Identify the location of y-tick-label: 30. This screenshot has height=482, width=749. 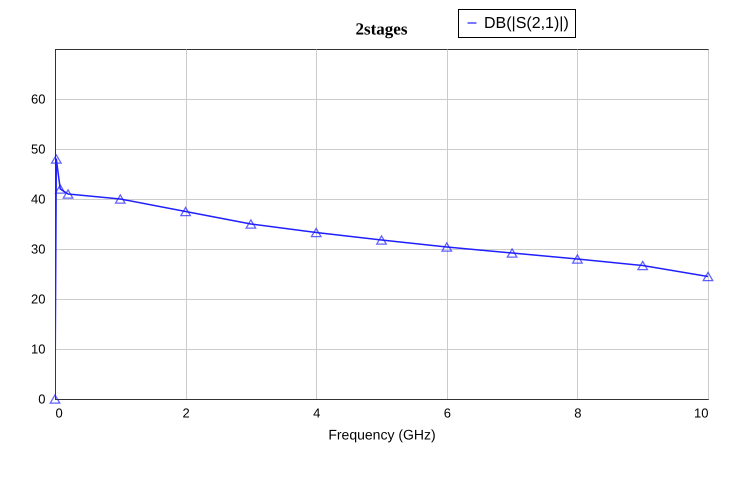
(38, 249).